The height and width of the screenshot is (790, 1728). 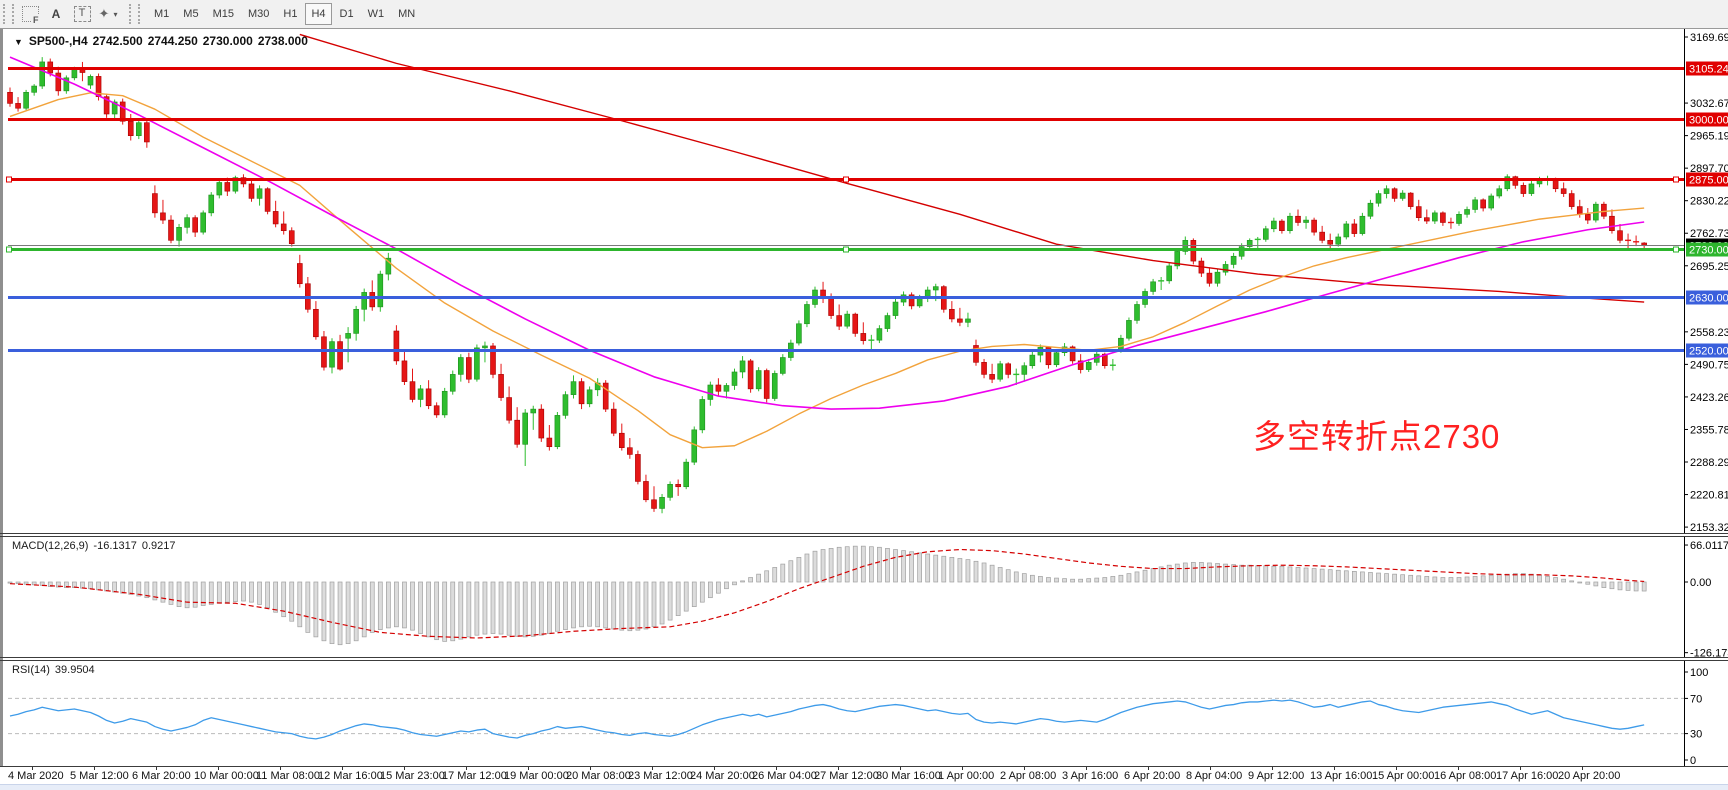 I want to click on price-tick-label: 3169.690, so click(x=1709, y=38).